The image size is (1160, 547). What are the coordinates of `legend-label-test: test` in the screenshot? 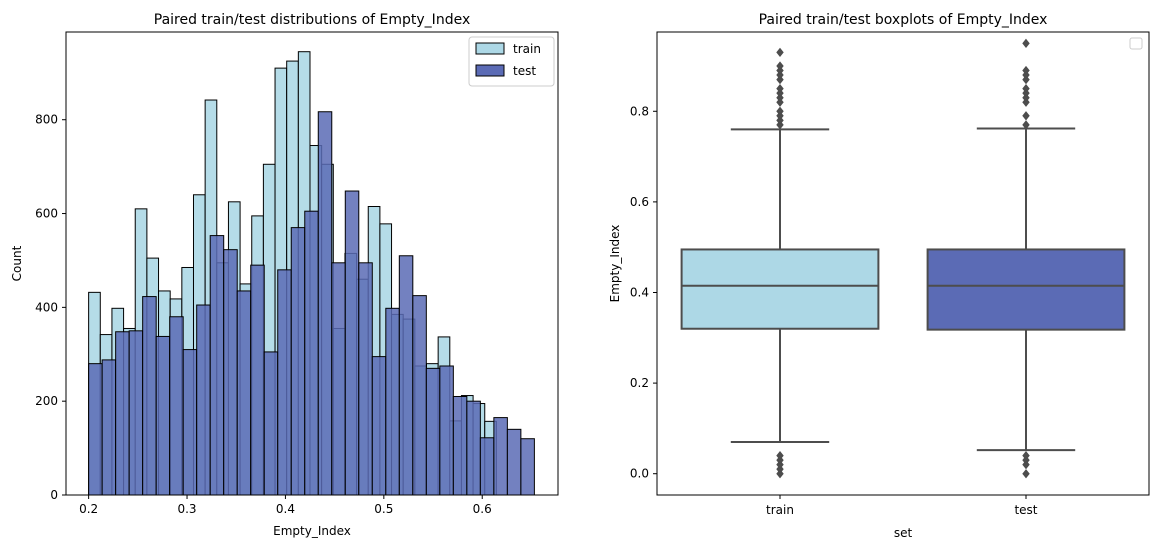 It's located at (524, 71).